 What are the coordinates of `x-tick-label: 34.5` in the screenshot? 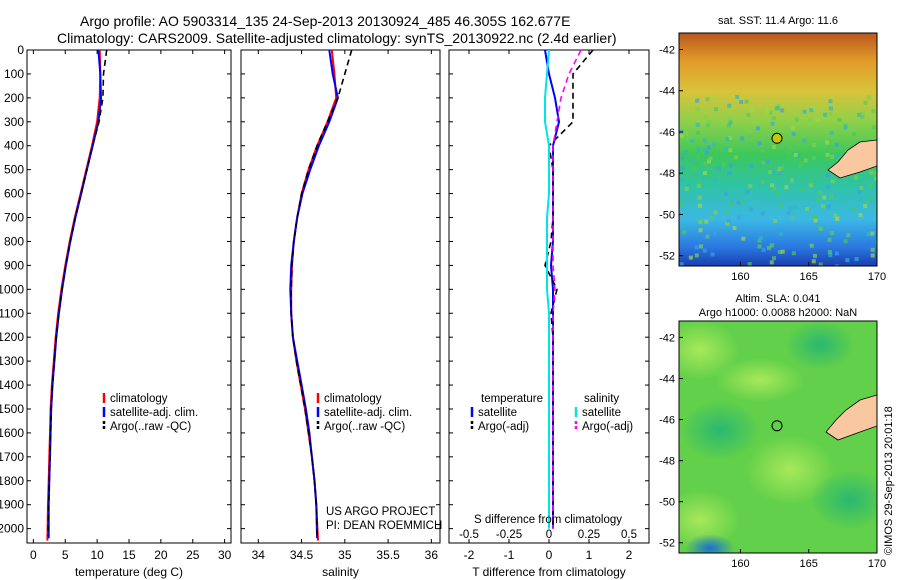 It's located at (302, 555).